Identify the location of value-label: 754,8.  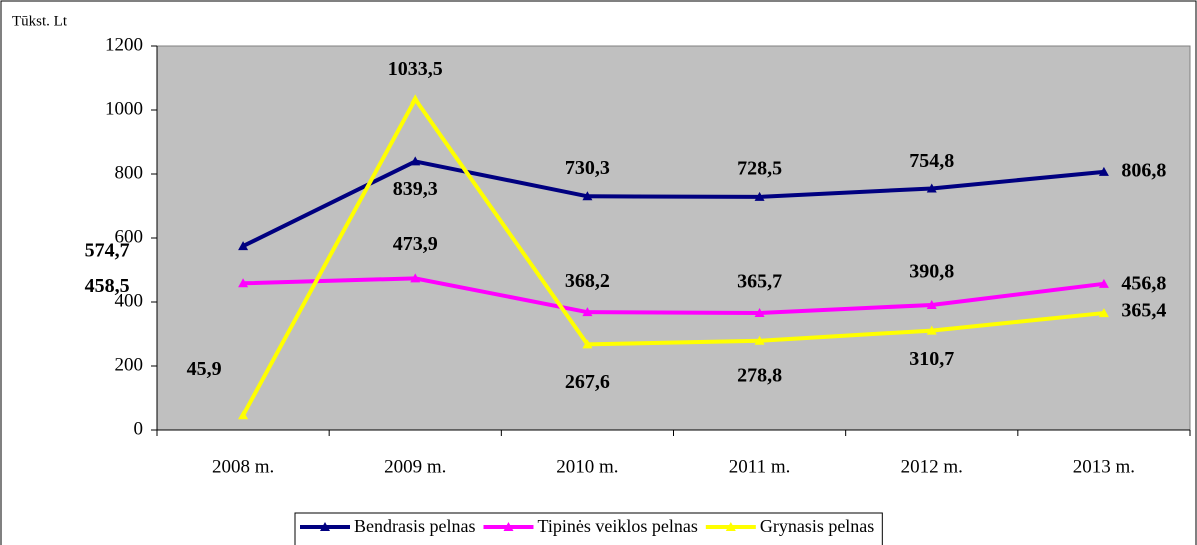
(931, 161).